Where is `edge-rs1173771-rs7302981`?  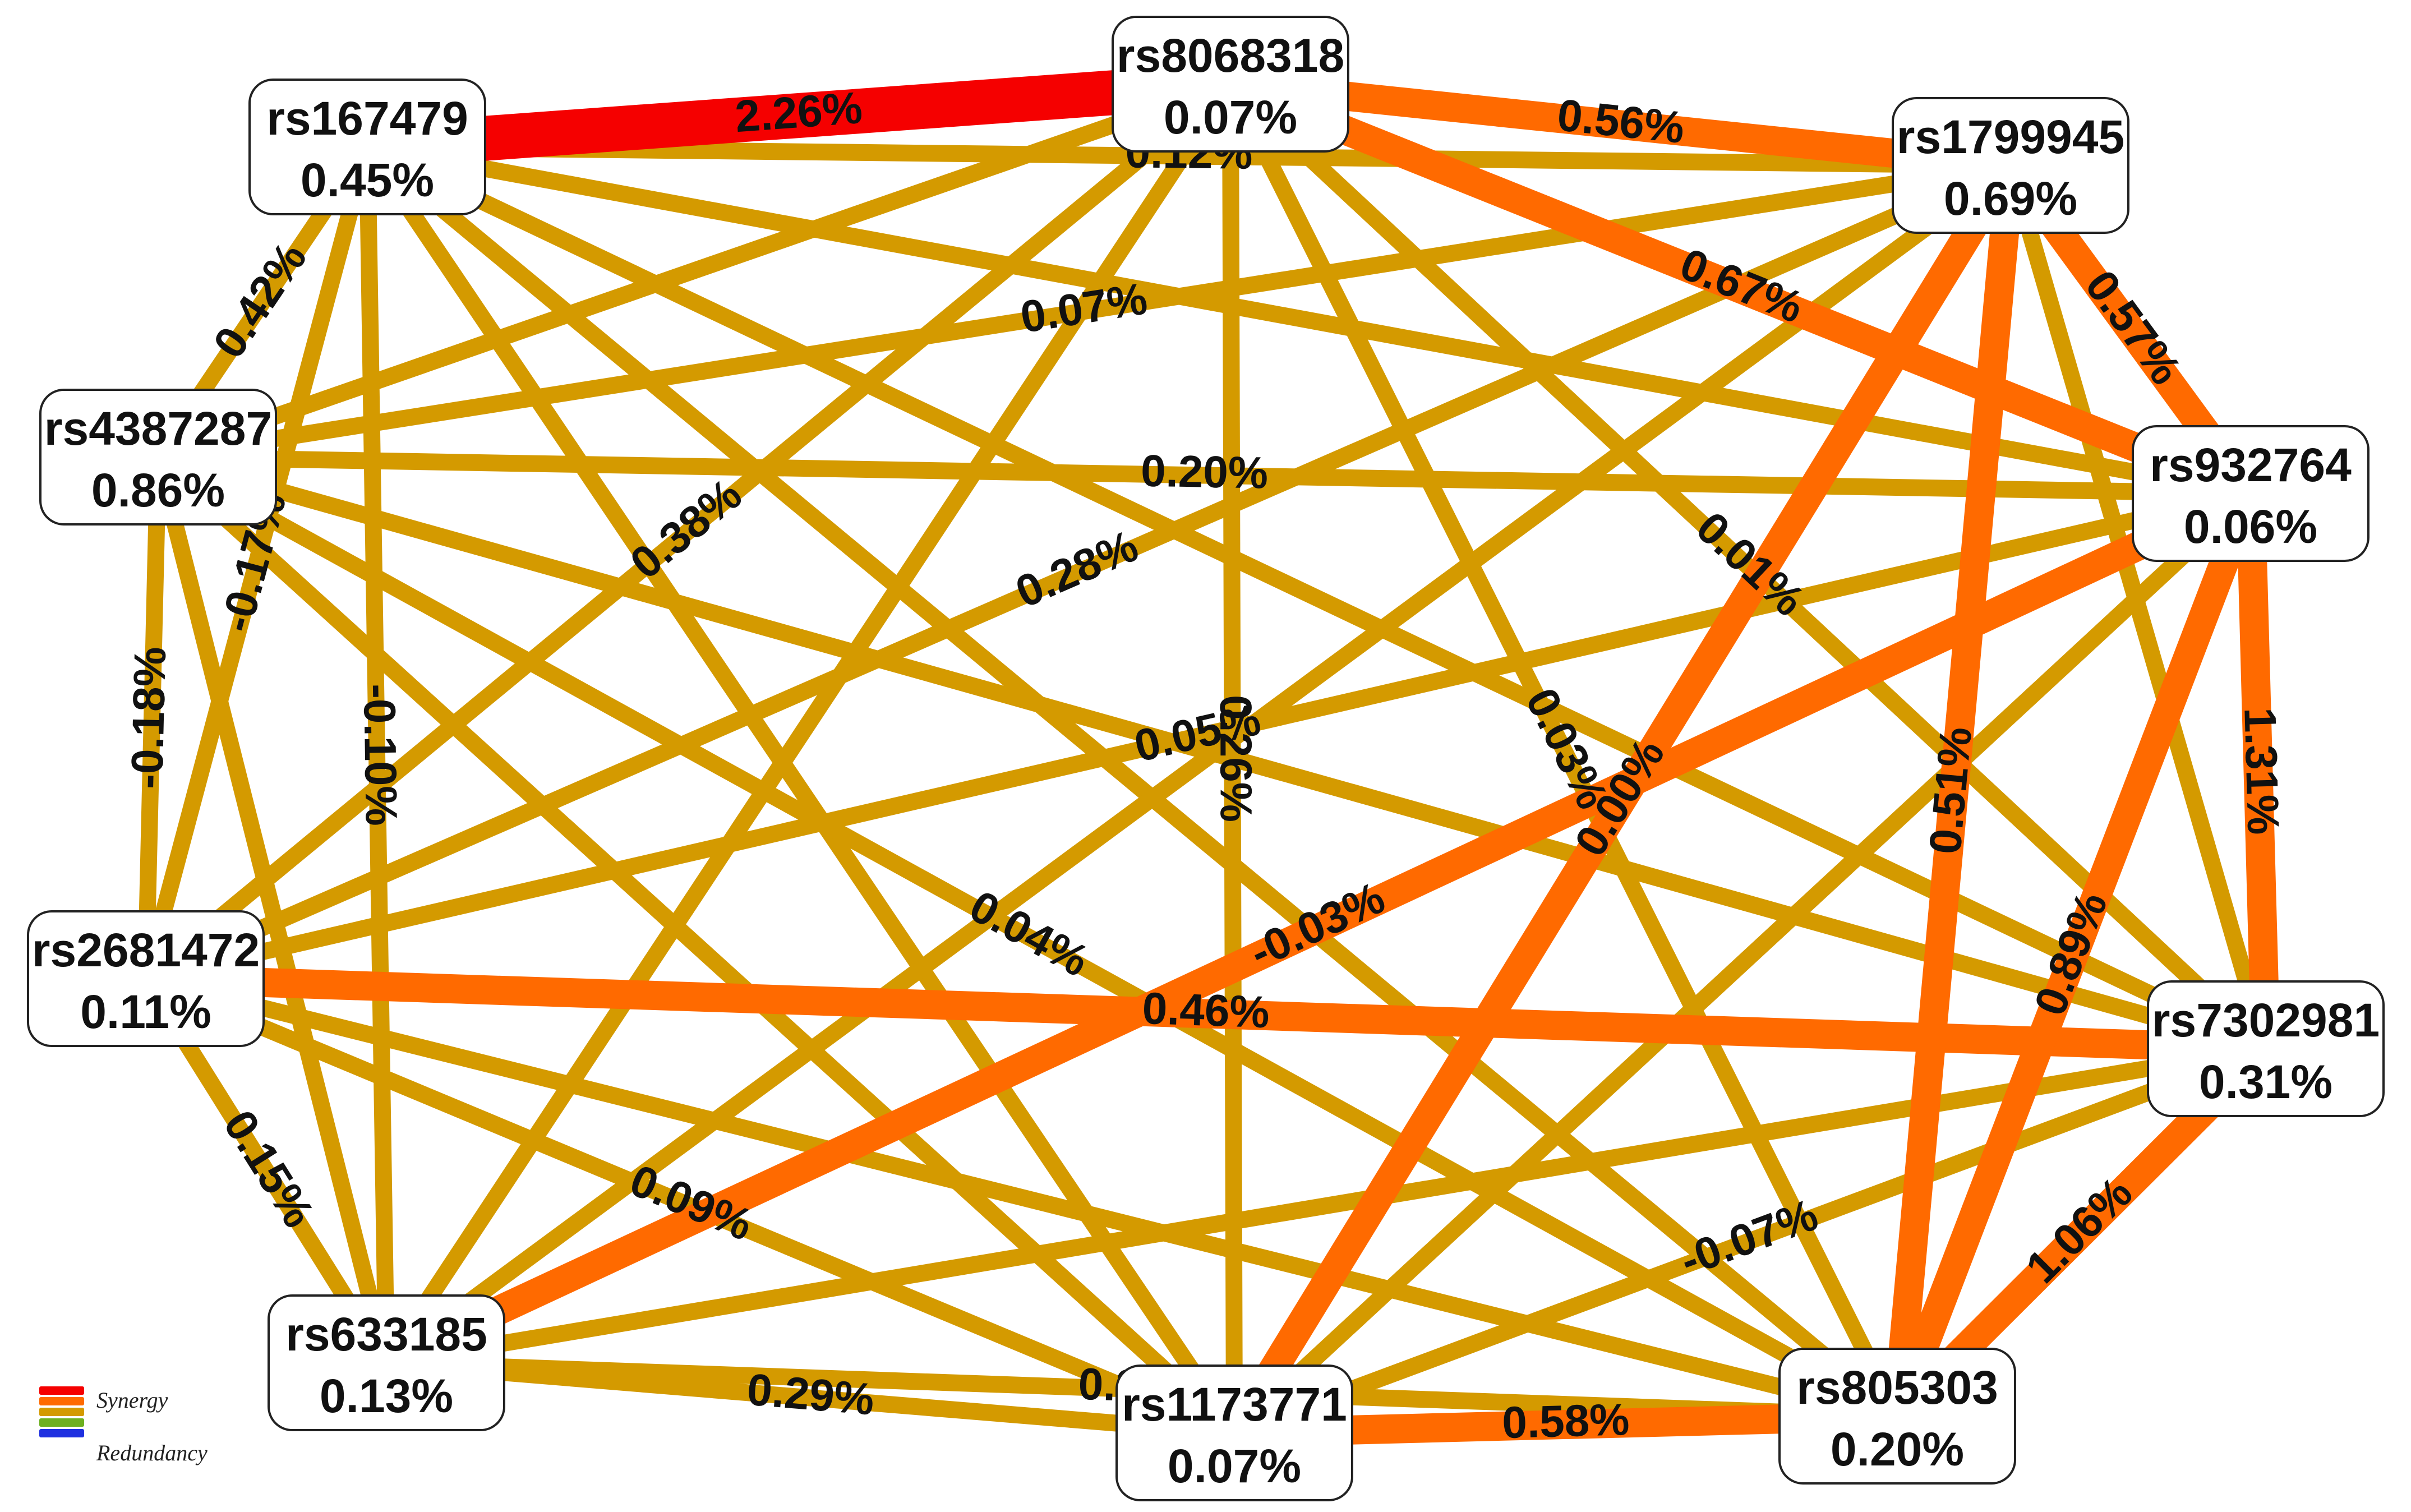
edge-rs1173771-rs7302981 is located at coordinates (1750, 1241).